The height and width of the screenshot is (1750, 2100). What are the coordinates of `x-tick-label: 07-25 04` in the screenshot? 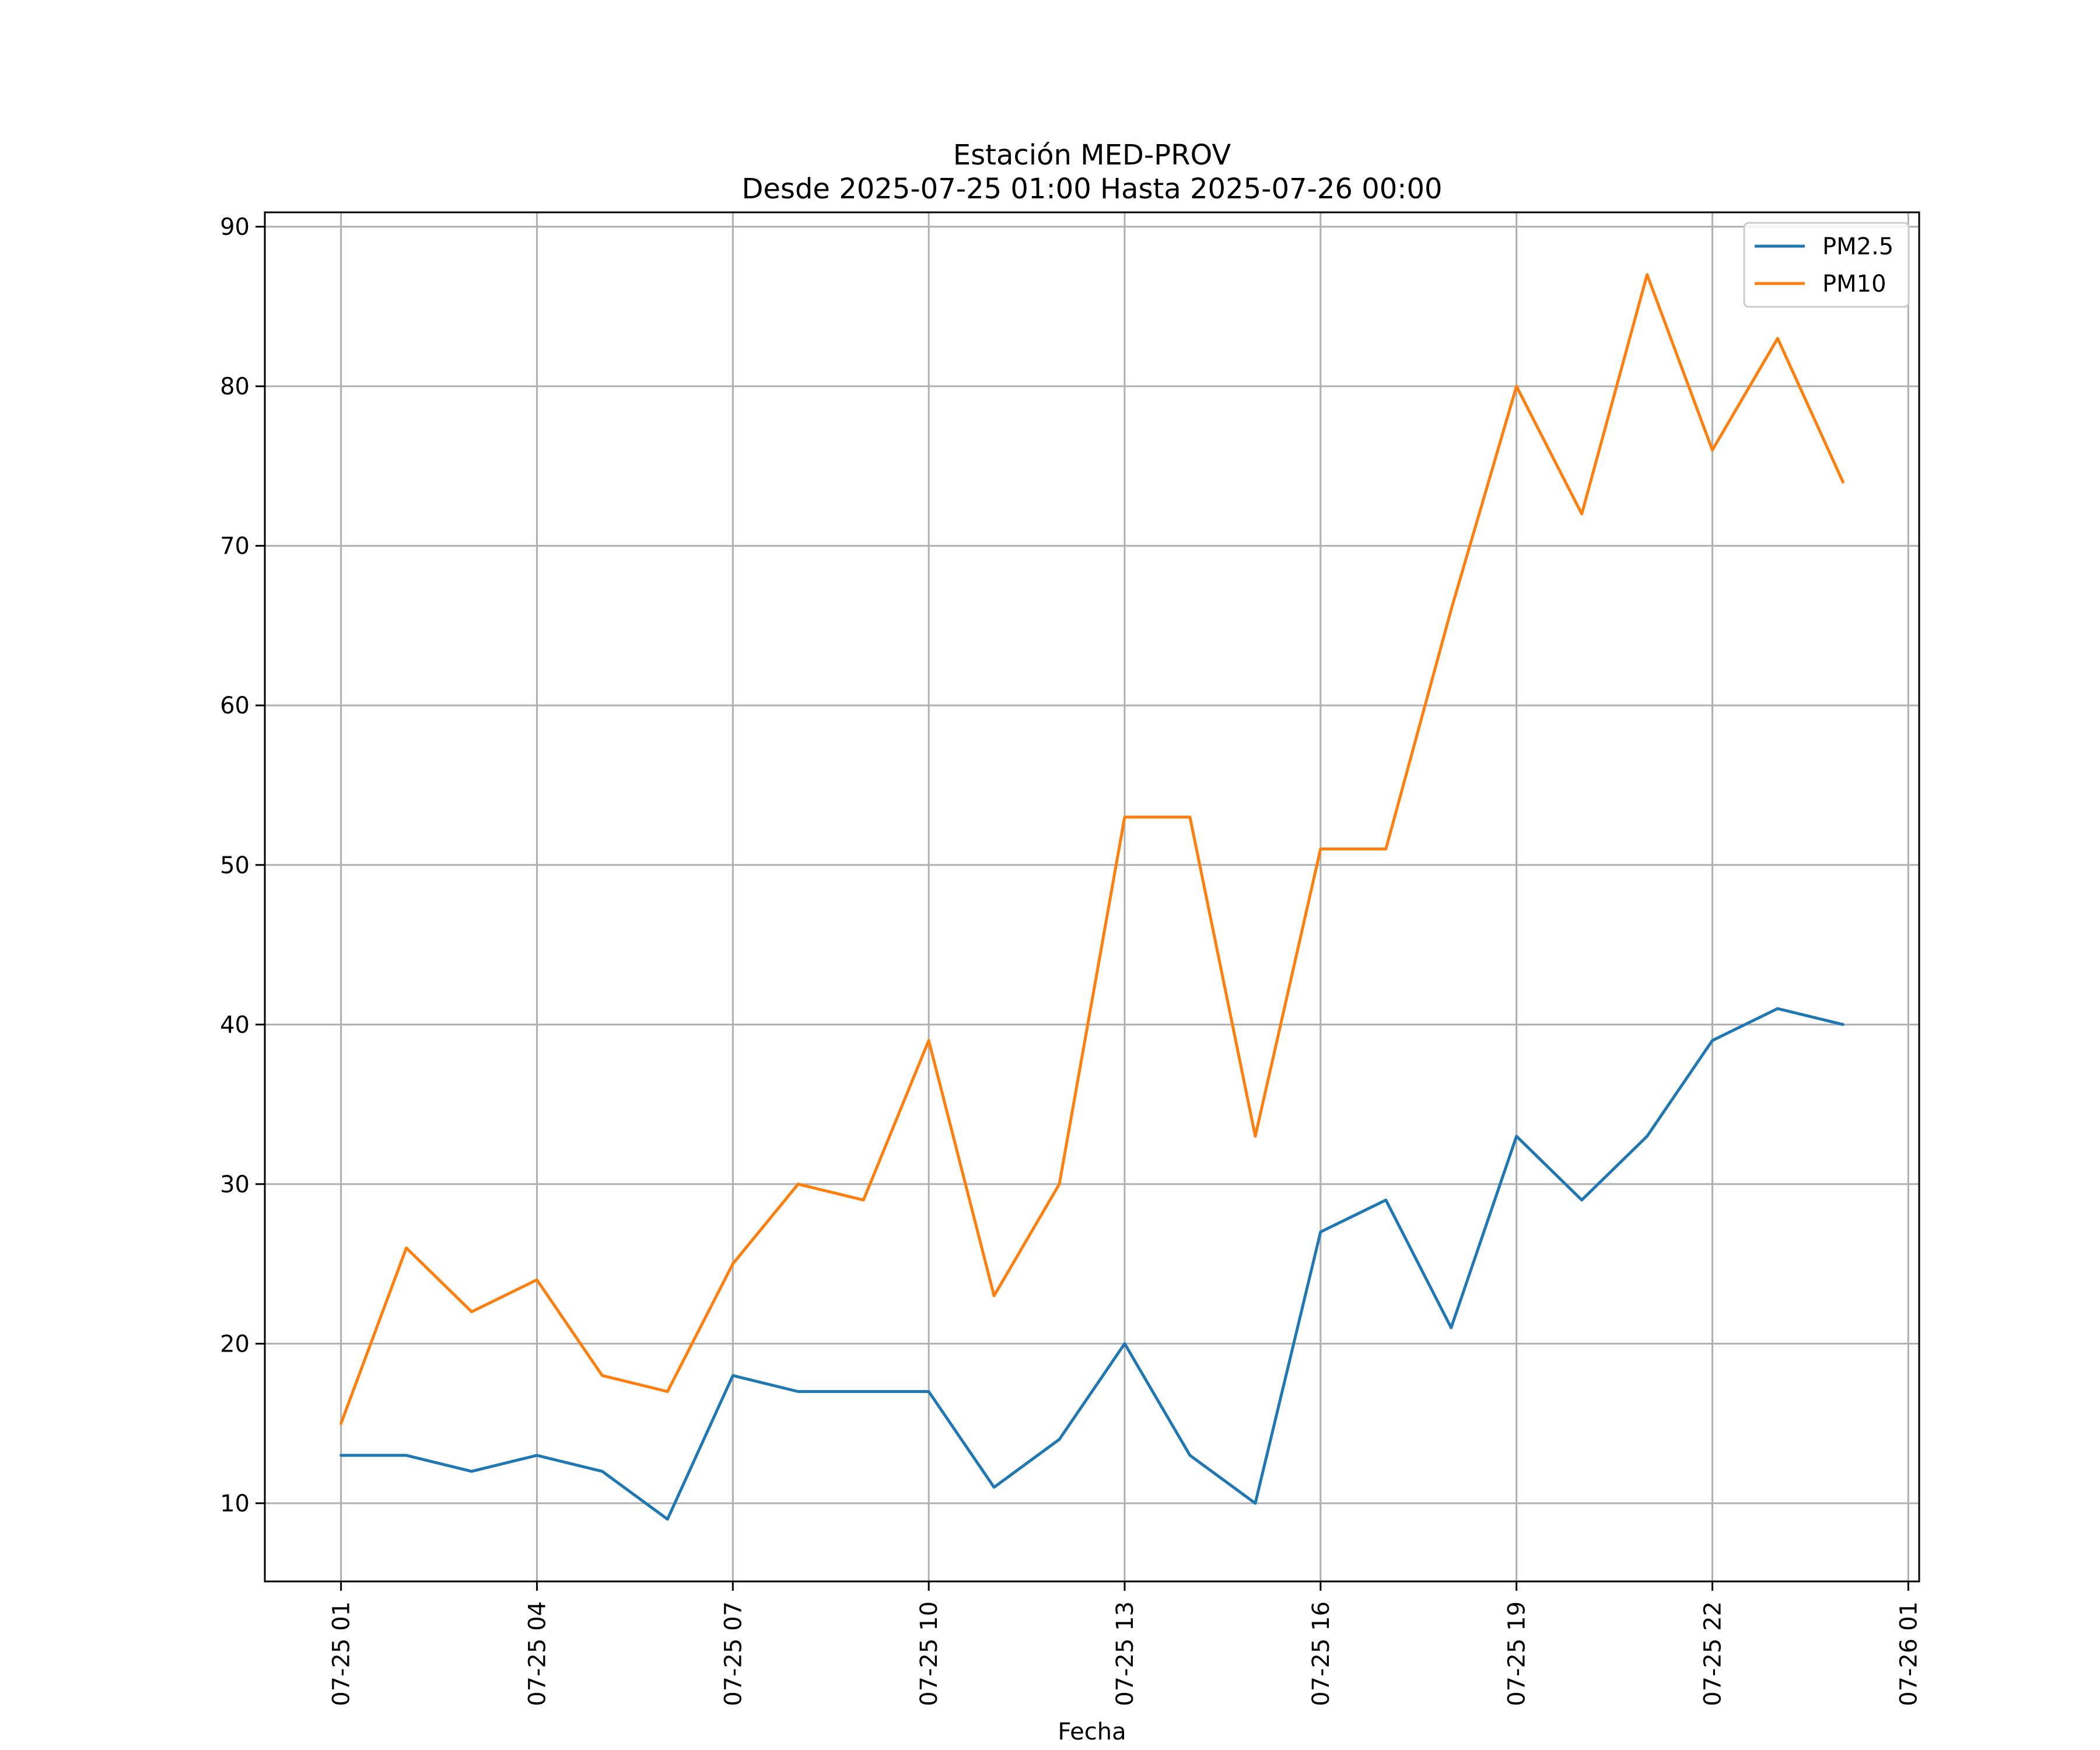 It's located at (537, 1653).